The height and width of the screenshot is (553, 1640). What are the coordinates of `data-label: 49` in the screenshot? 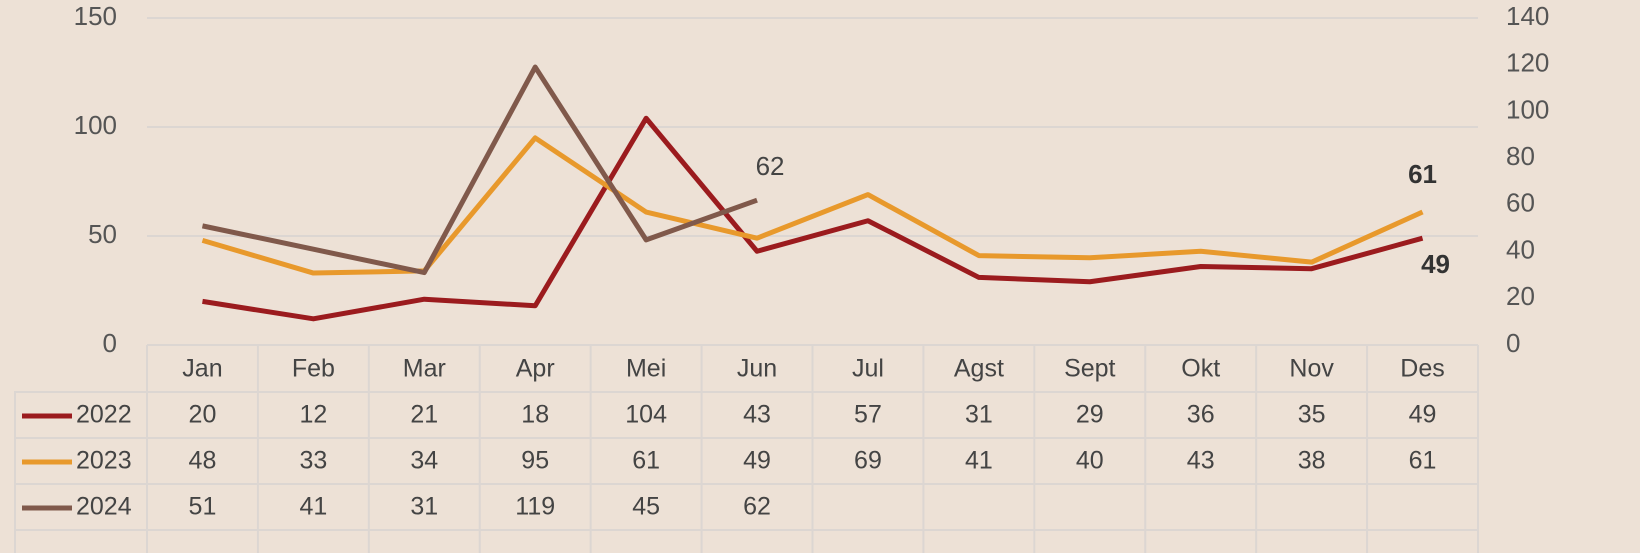 It's located at (1435, 264).